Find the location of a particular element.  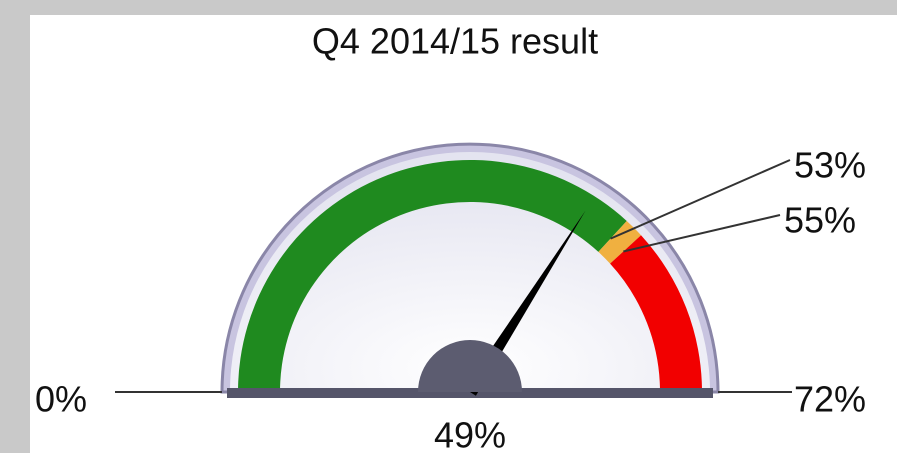

needle-hub is located at coordinates (470, 366).